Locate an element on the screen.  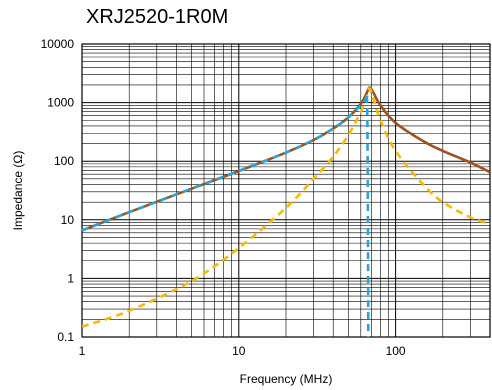
y-tick-label: 1 is located at coordinates (70, 278).